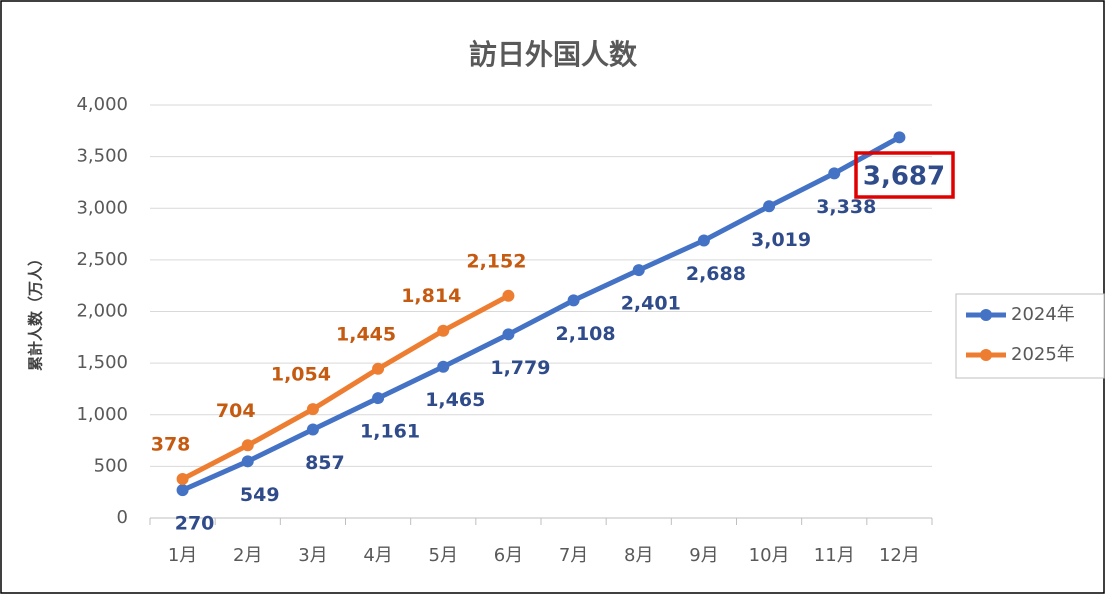 The image size is (1106, 595). Describe the element at coordinates (122, 517) in the screenshot. I see `y-tick-label: 0` at that location.